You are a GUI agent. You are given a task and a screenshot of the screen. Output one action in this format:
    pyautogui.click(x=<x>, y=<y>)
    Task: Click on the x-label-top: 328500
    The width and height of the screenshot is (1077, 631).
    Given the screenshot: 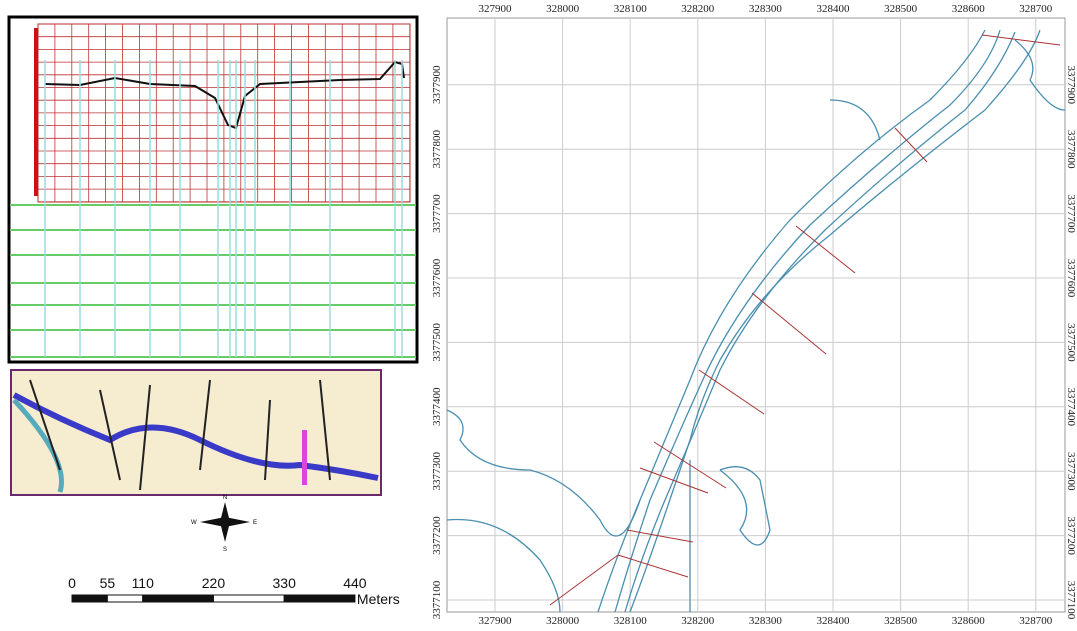 What is the action you would take?
    pyautogui.click(x=901, y=9)
    